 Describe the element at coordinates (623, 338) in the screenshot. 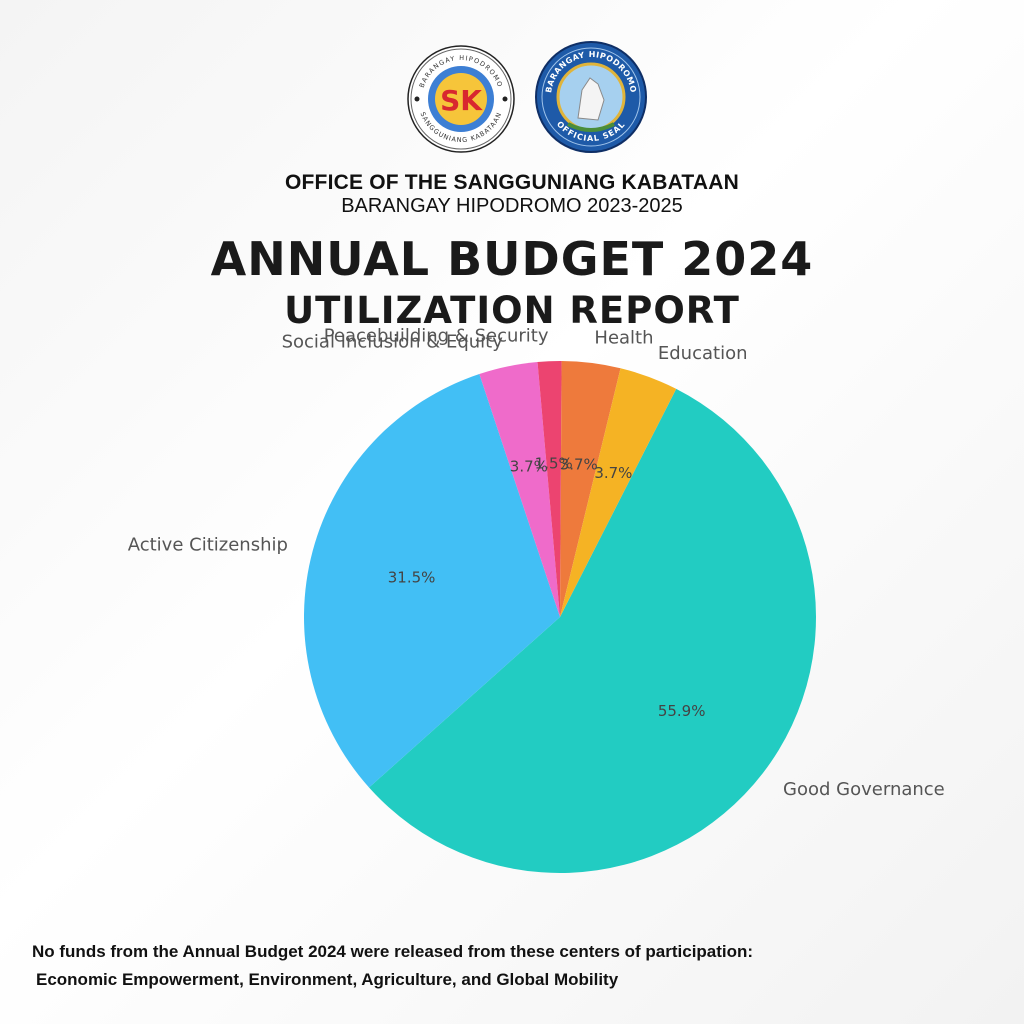

I see `category-label-4: Health` at that location.